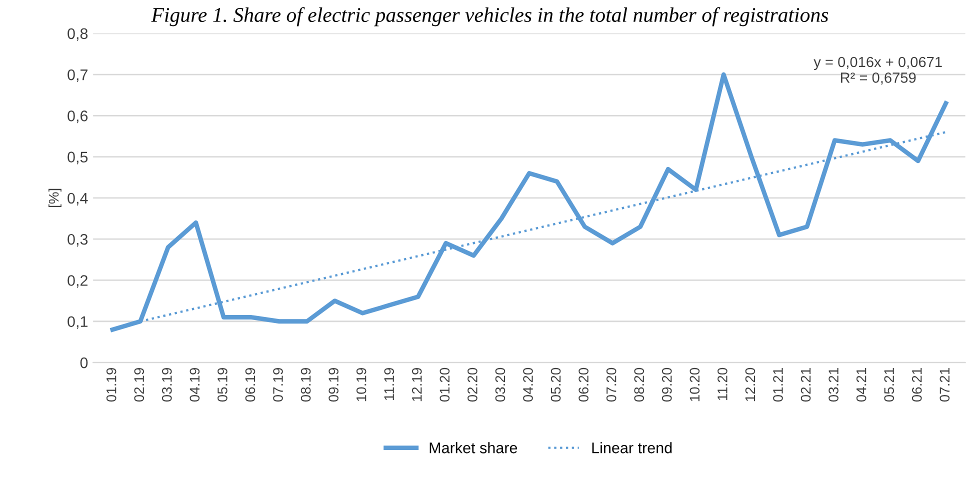  Describe the element at coordinates (750, 385) in the screenshot. I see `x-tick-label: 12.20` at that location.